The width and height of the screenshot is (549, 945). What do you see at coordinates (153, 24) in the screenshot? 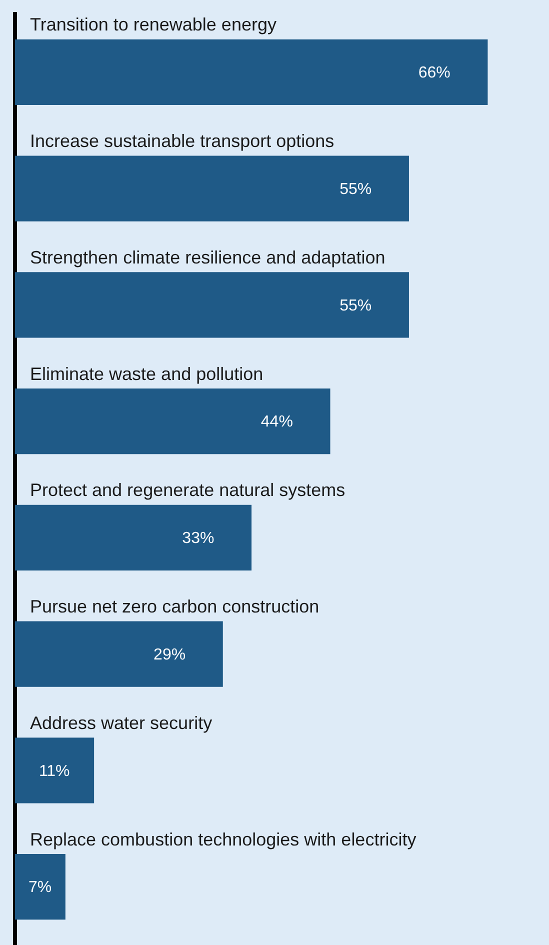
I see `y-tick-label: Transition to renewable energy` at bounding box center [153, 24].